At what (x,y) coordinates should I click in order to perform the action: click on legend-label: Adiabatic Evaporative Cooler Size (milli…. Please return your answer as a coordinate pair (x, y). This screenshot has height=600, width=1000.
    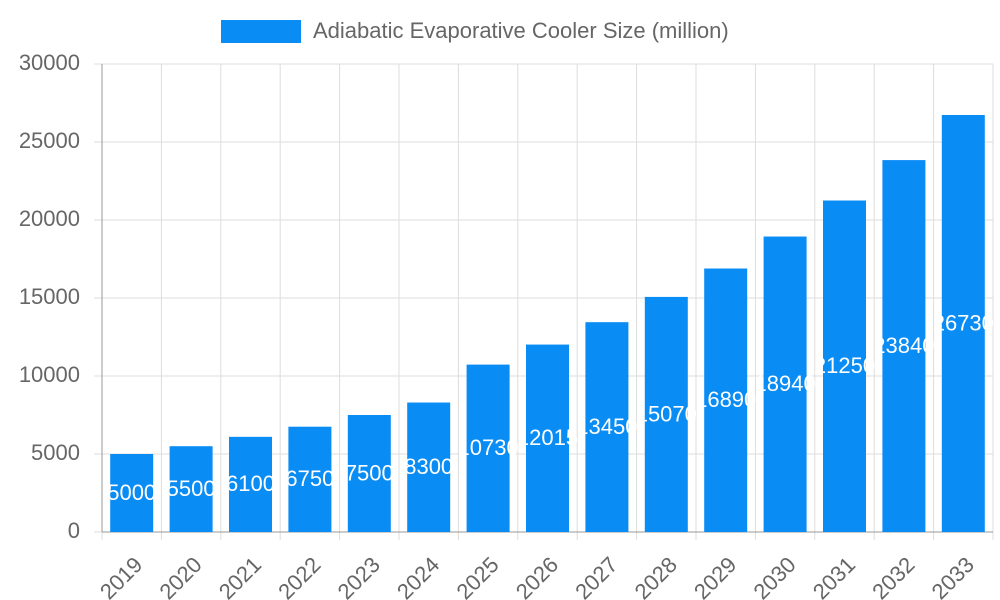
    Looking at the image, I should click on (521, 30).